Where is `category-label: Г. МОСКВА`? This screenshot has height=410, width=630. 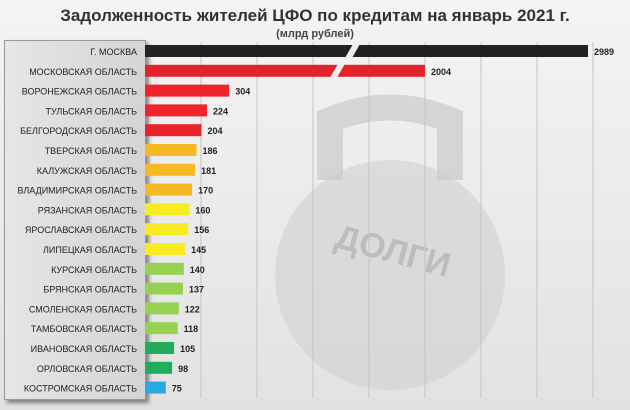
category-label: Г. МОСКВА is located at coordinates (113, 52).